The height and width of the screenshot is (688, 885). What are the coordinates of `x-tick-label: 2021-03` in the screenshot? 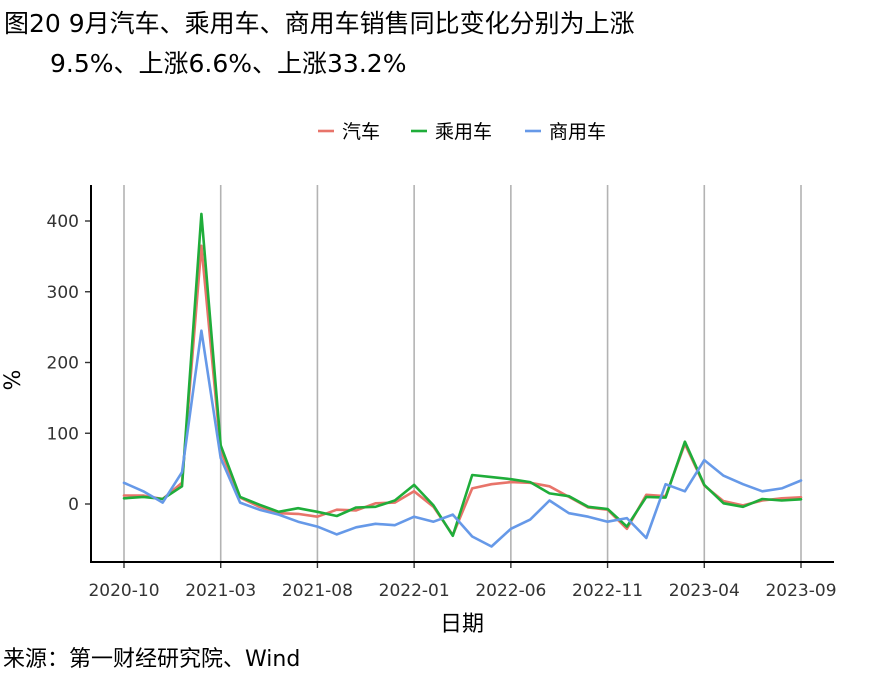 It's located at (220, 591).